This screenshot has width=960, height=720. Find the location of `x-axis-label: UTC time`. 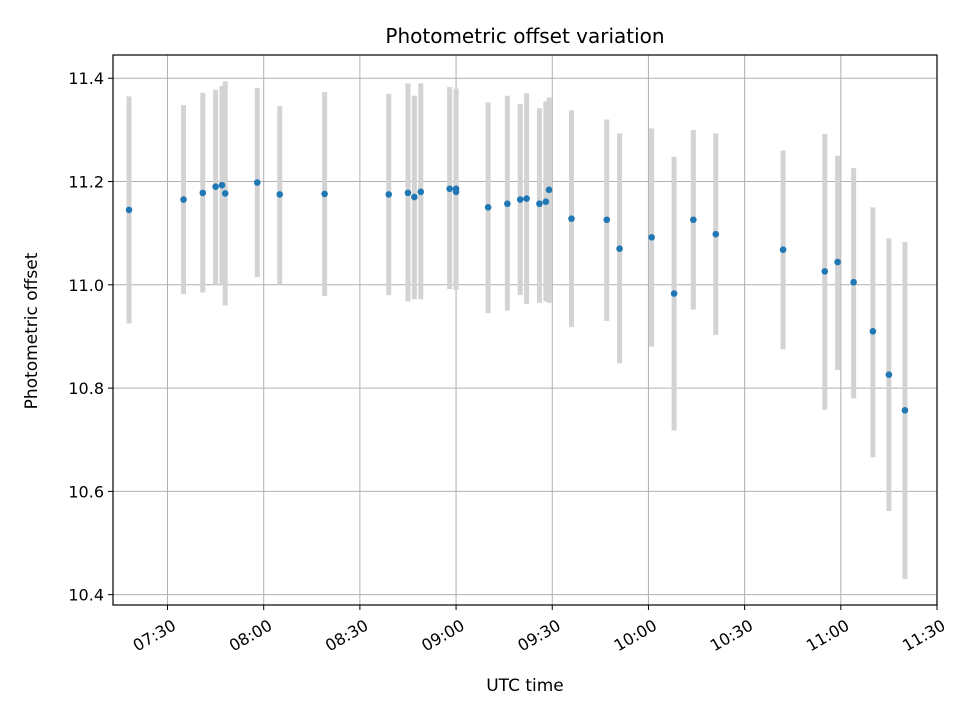

x-axis-label: UTC time is located at coordinates (525, 686).